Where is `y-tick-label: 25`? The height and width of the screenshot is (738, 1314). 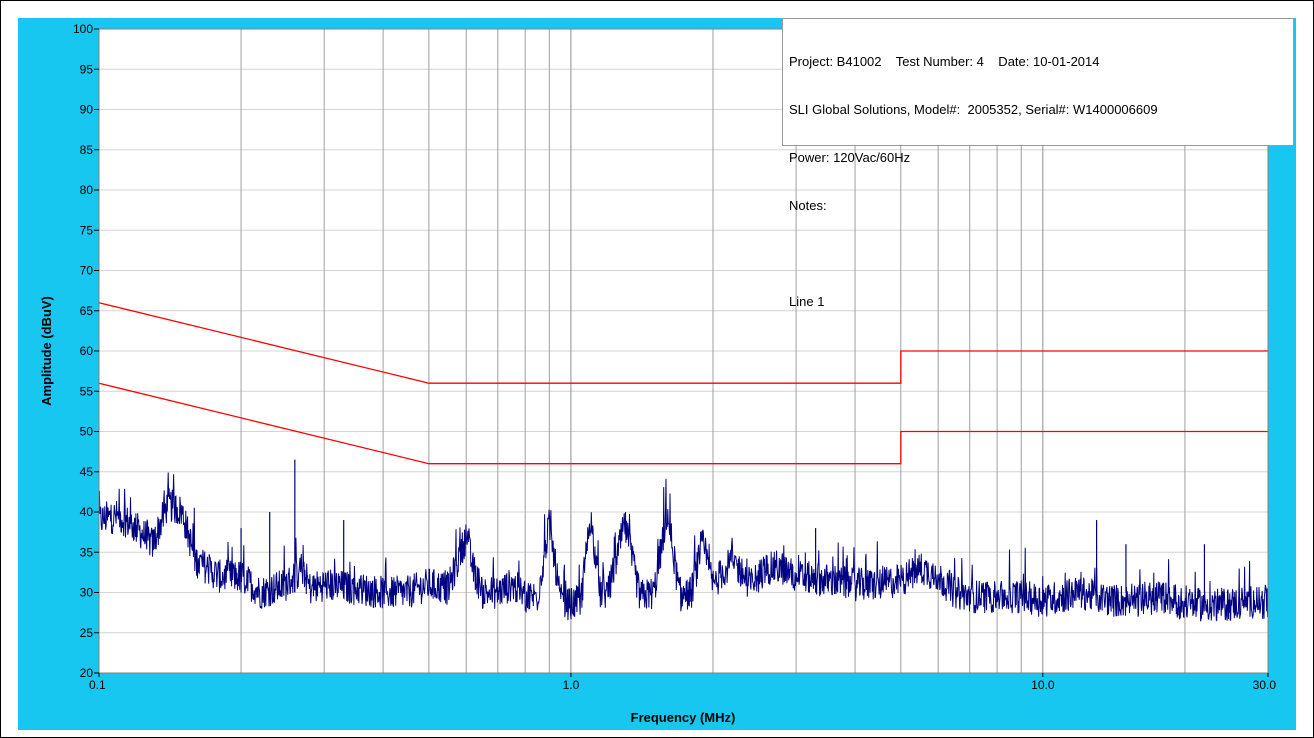 y-tick-label: 25 is located at coordinates (87, 633).